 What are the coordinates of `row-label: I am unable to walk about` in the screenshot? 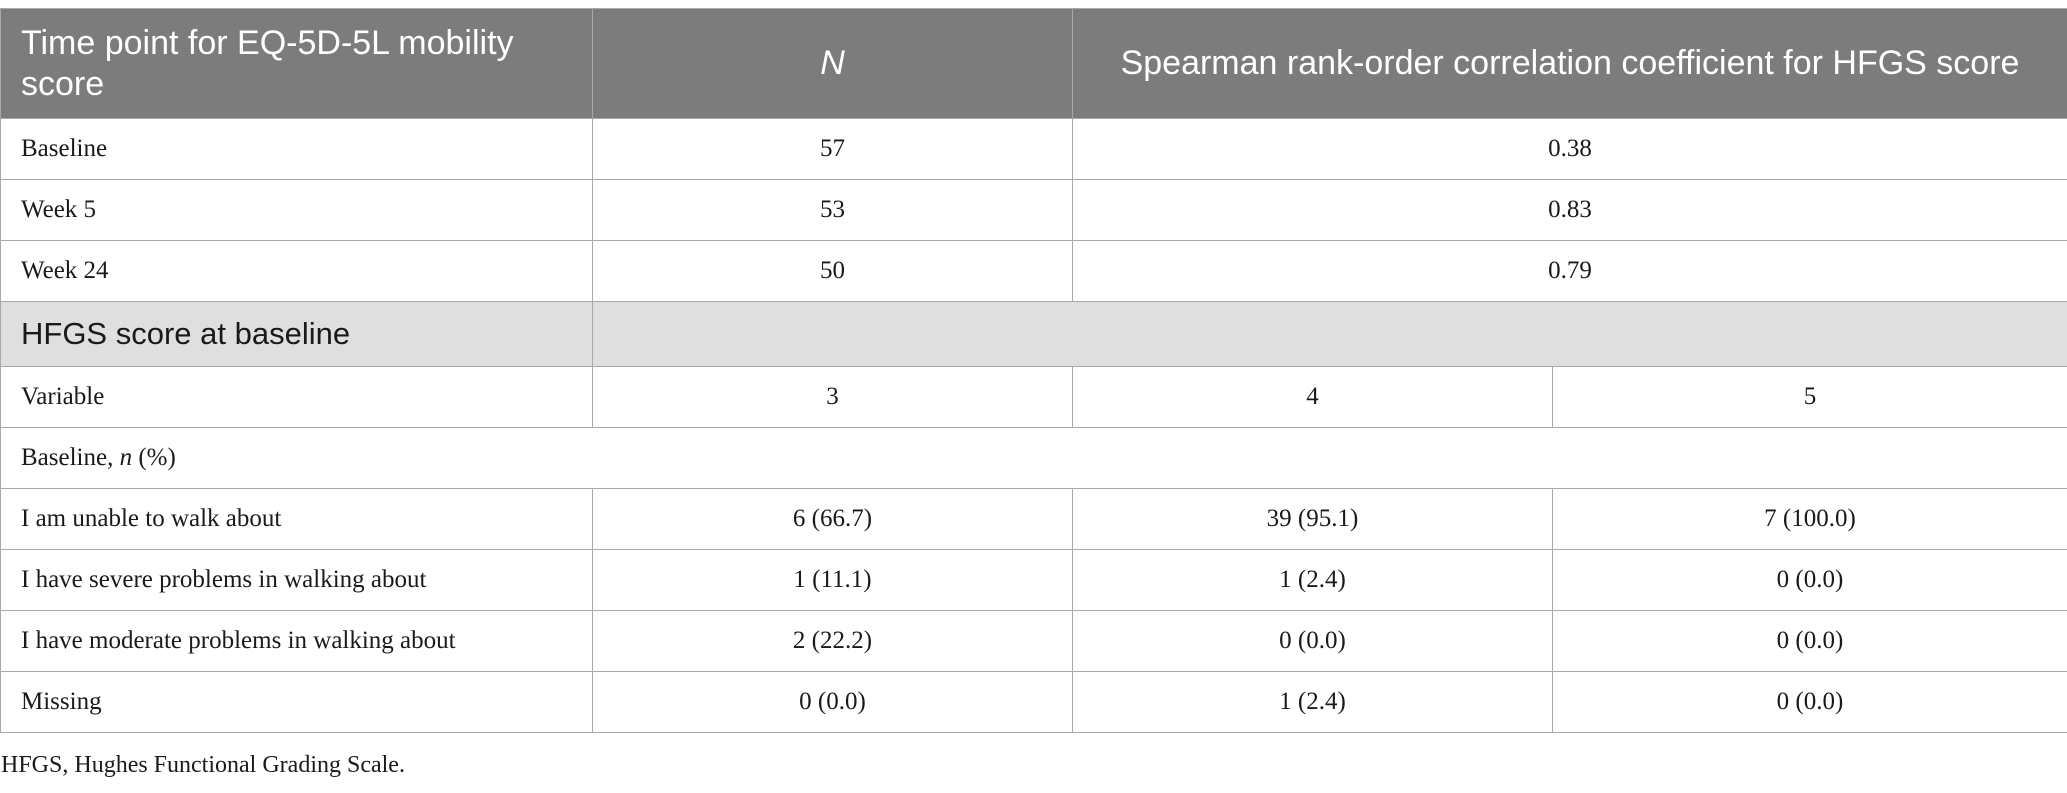 It's located at (296, 519).